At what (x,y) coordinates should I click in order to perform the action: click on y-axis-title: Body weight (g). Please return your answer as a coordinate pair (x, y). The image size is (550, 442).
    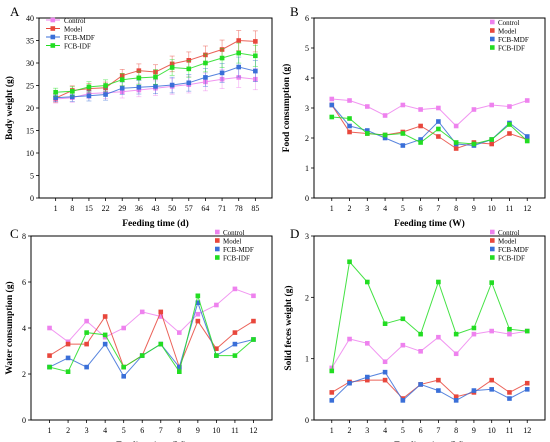
    Looking at the image, I should click on (9, 108).